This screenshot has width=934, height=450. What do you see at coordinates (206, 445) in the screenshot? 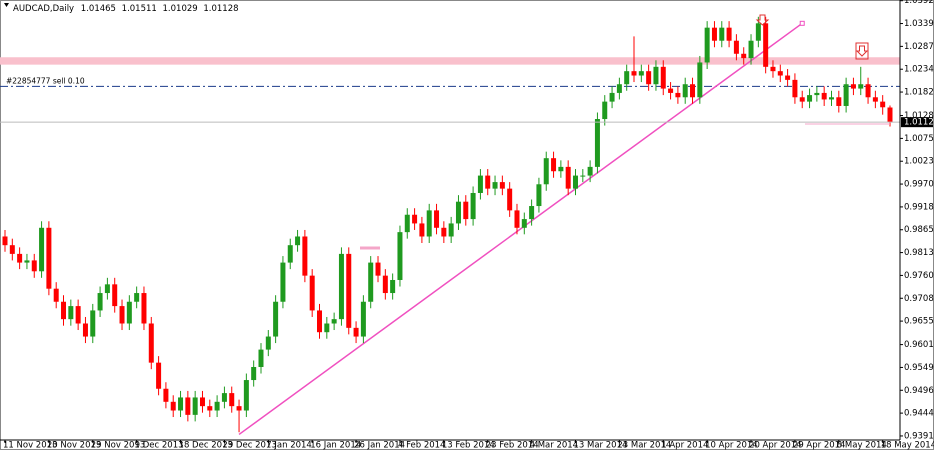
I see `x-tick-label: 18 Dec 2013` at bounding box center [206, 445].